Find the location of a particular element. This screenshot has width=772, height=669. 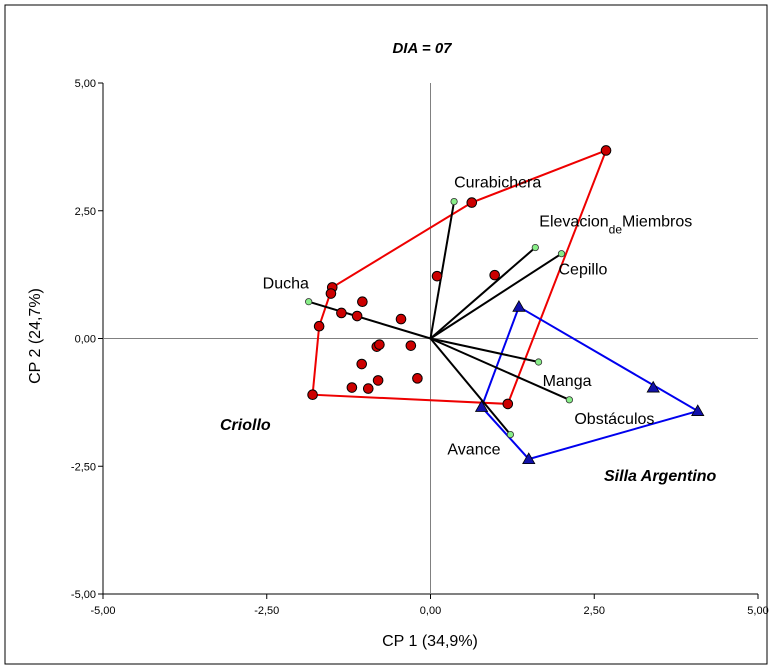

x-tick-label: 5,00 is located at coordinates (757, 611).